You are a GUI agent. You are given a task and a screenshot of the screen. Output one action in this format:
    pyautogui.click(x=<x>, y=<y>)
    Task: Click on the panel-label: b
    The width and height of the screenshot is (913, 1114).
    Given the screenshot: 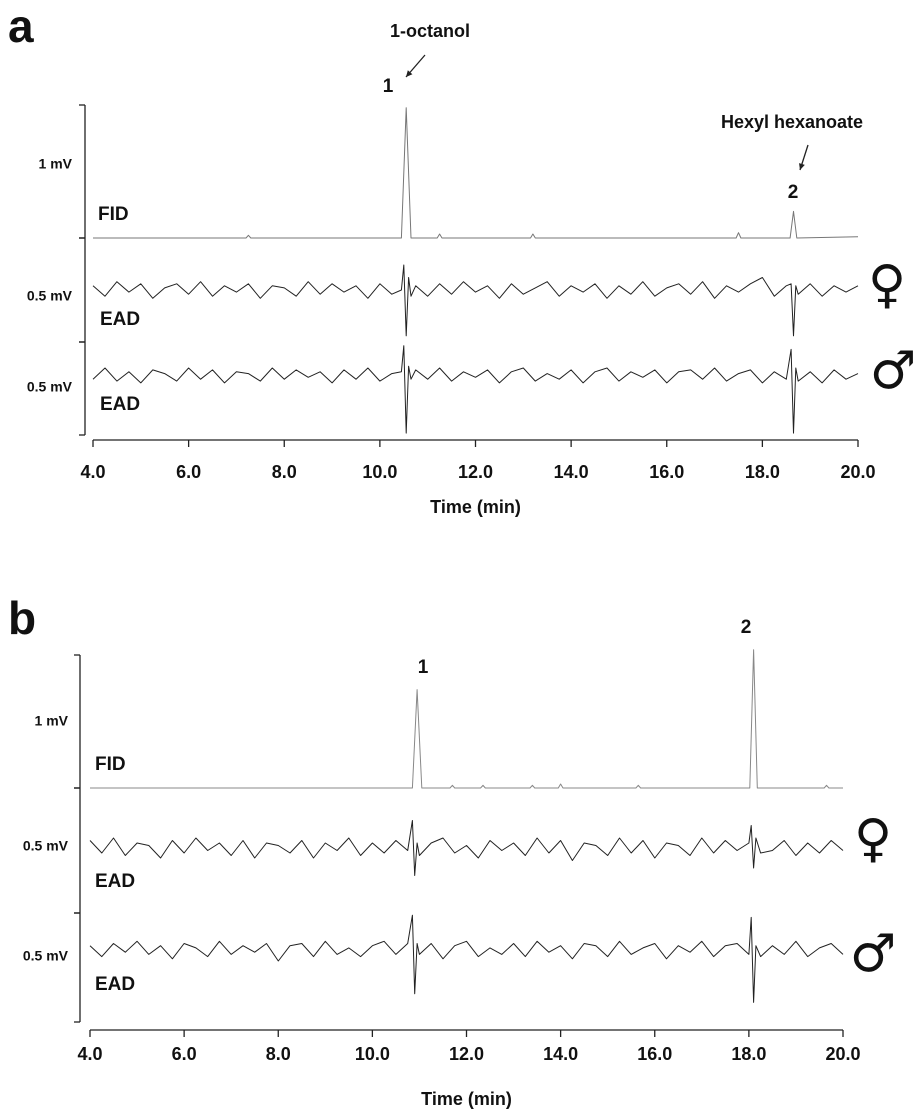 What is the action you would take?
    pyautogui.click(x=22, y=618)
    